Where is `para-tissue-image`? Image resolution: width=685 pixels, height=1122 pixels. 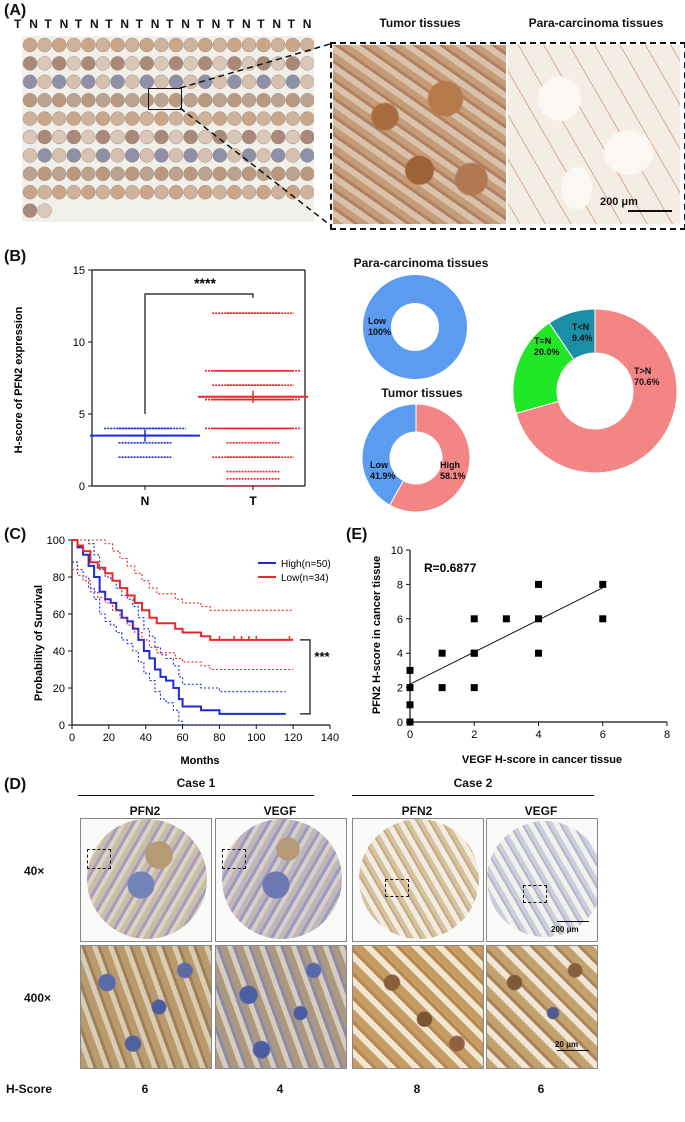
para-tissue-image is located at coordinates (594, 134).